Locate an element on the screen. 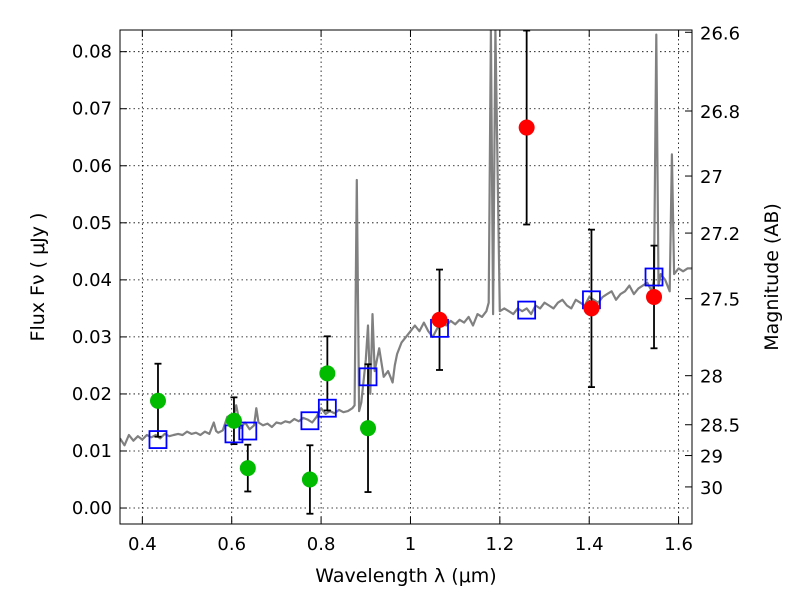 The height and width of the screenshot is (600, 800). x-tick-label: 1.4 is located at coordinates (589, 544).